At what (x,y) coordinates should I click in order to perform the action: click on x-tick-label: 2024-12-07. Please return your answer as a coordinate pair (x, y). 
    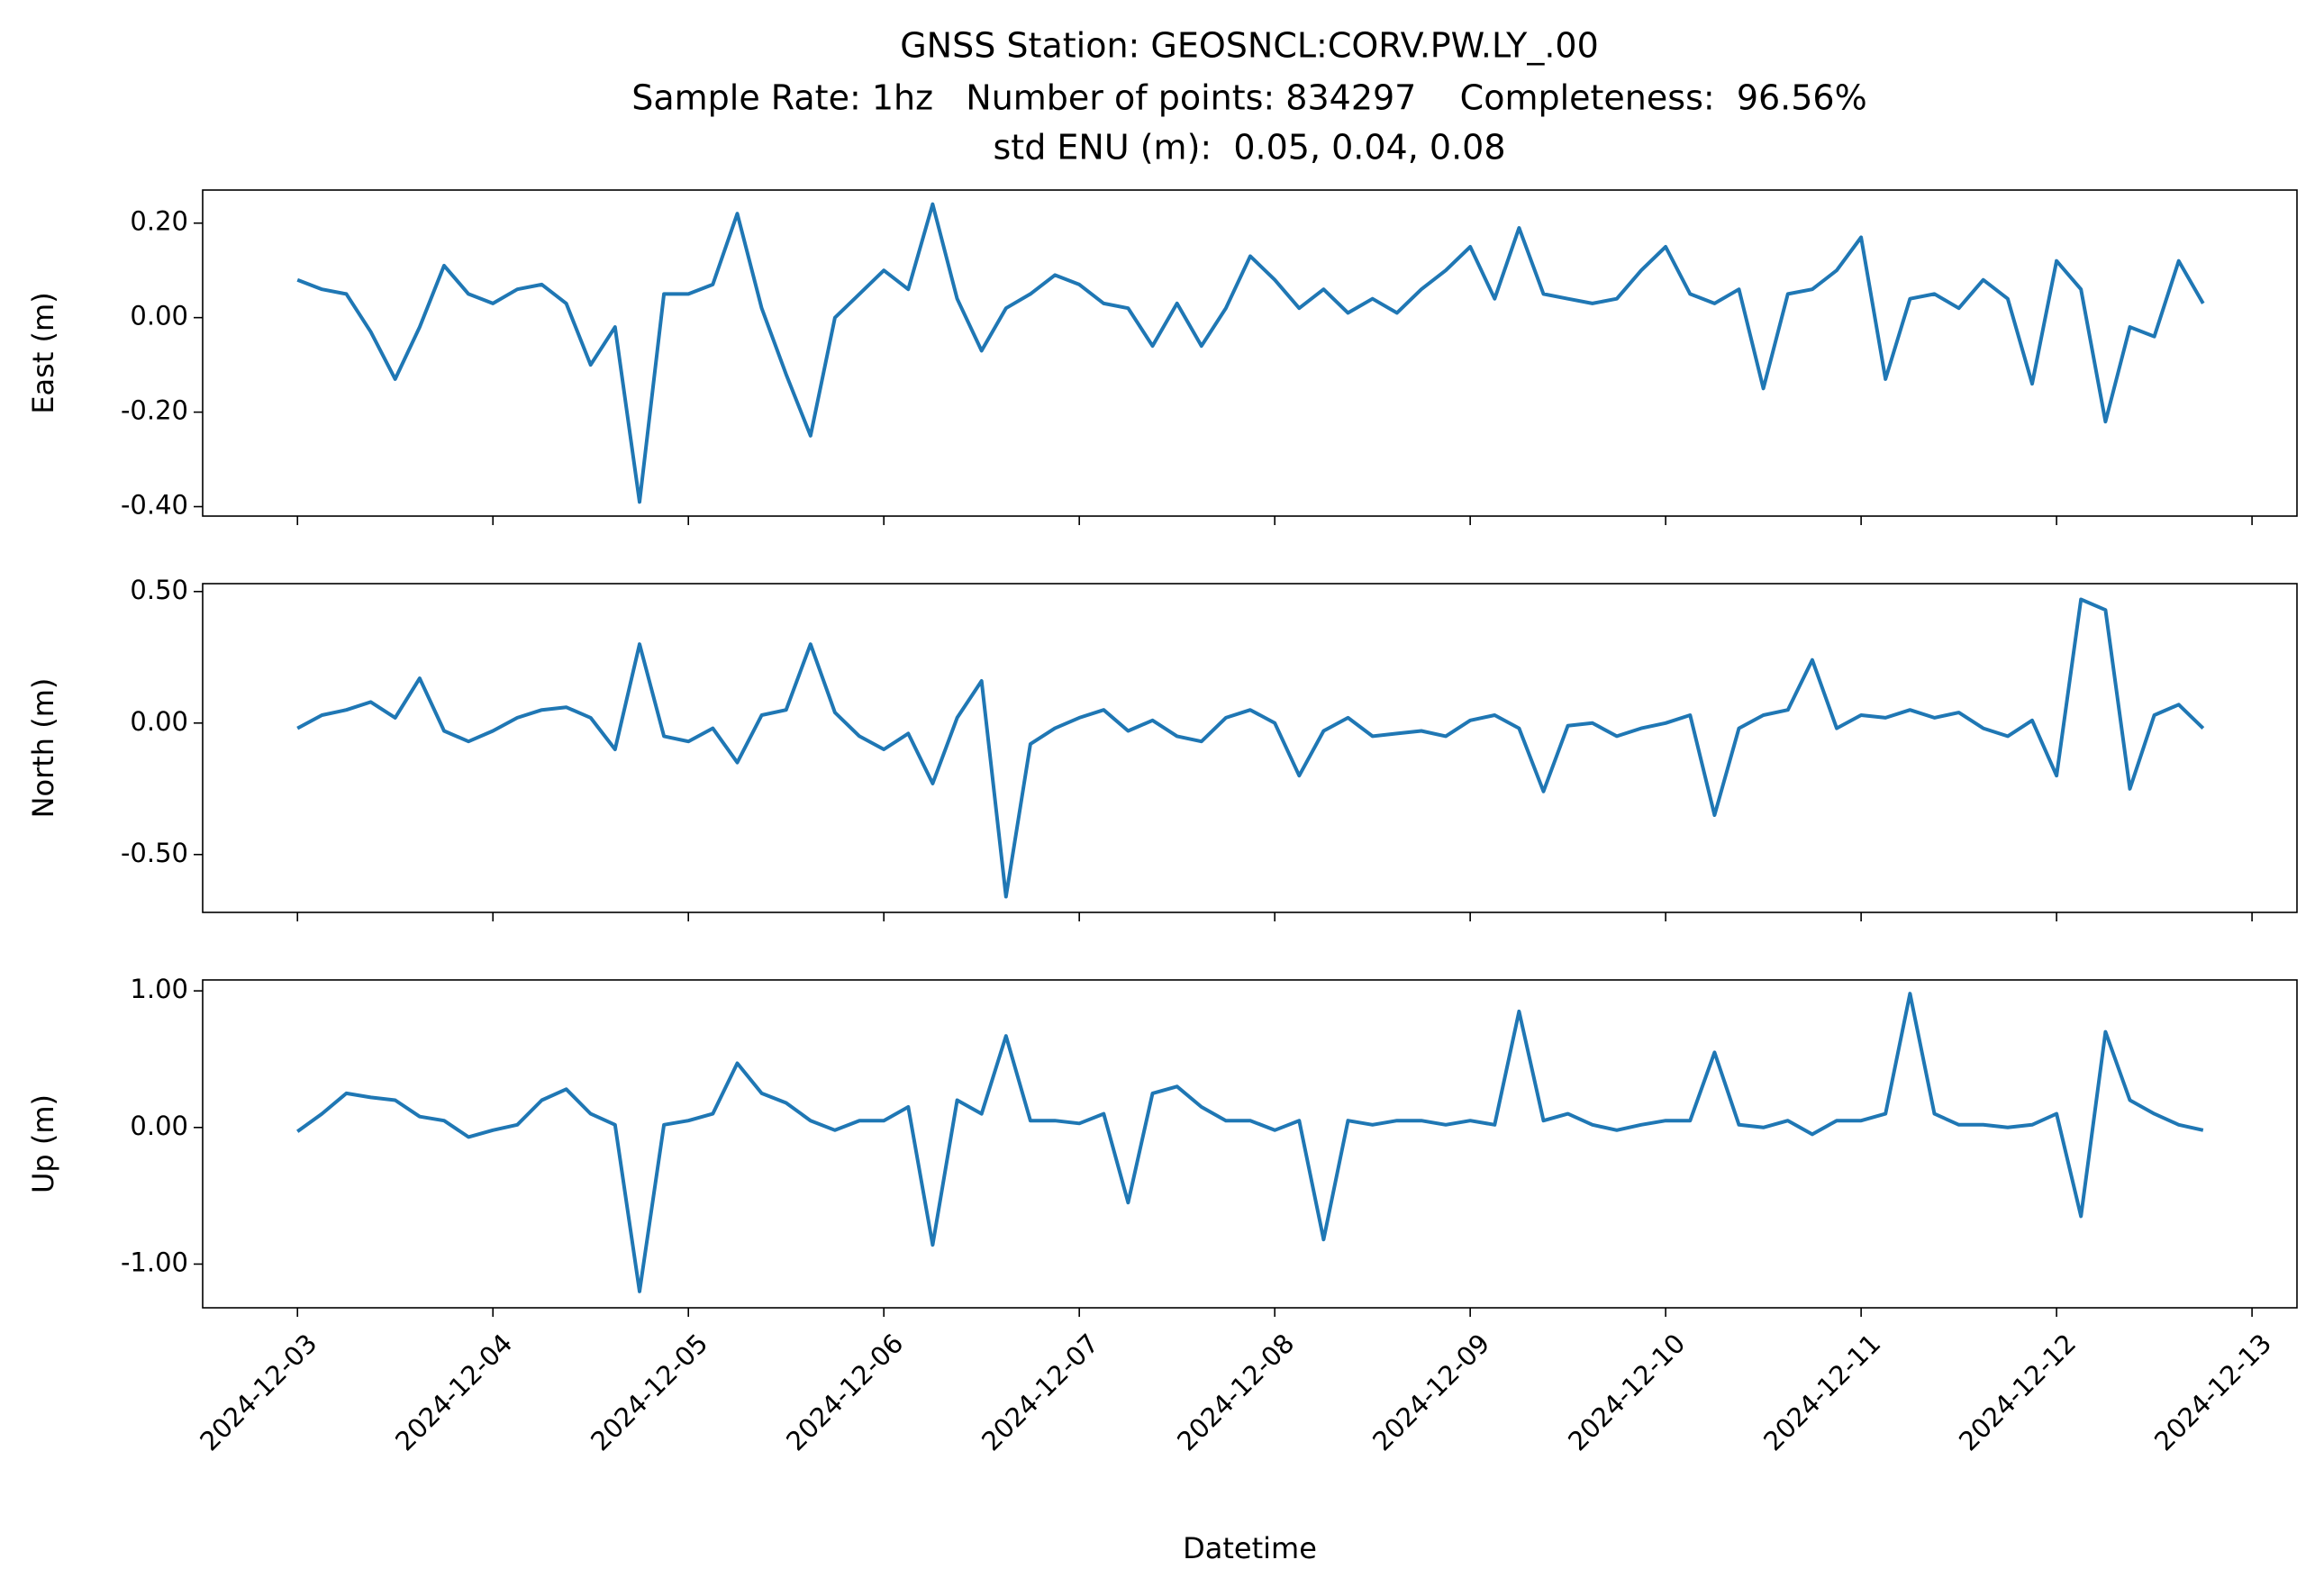
    Looking at the image, I should click on (1040, 1392).